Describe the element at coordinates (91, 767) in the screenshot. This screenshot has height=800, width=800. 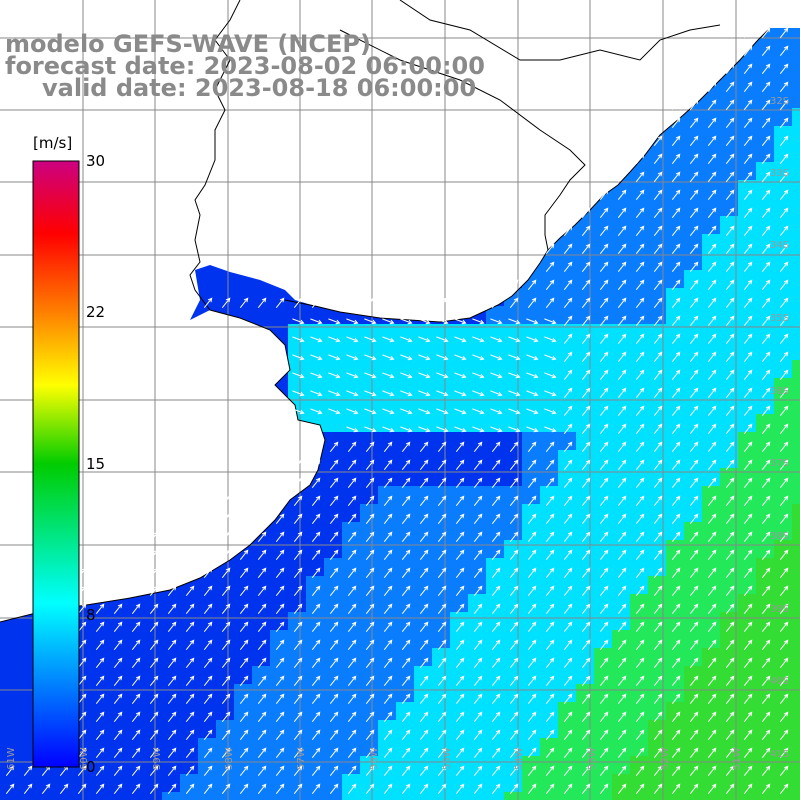
I see `color-bar-tick-0: 0` at that location.